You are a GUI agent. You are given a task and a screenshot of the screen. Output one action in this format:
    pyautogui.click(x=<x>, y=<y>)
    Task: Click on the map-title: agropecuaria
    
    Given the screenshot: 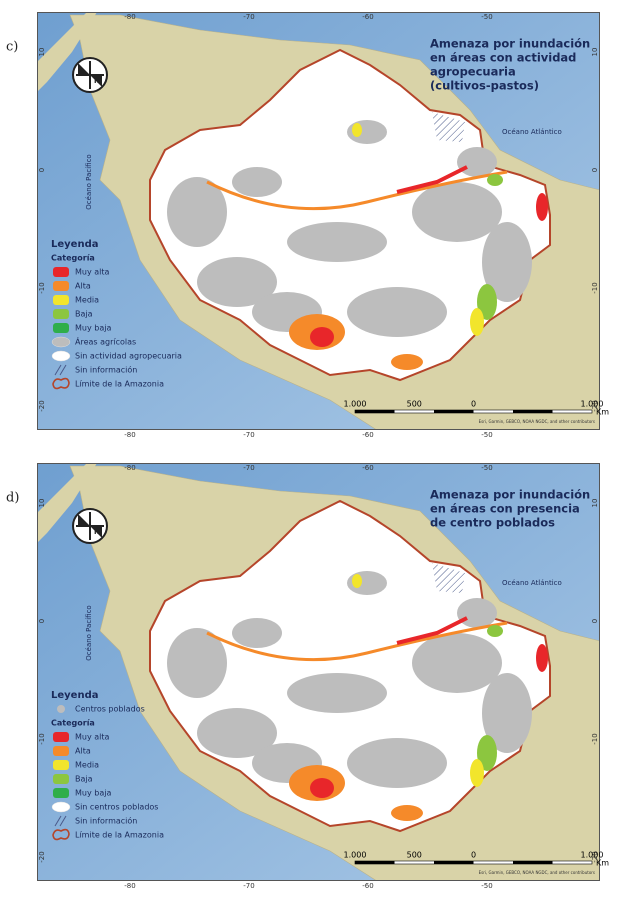 What is the action you would take?
    pyautogui.click(x=473, y=72)
    